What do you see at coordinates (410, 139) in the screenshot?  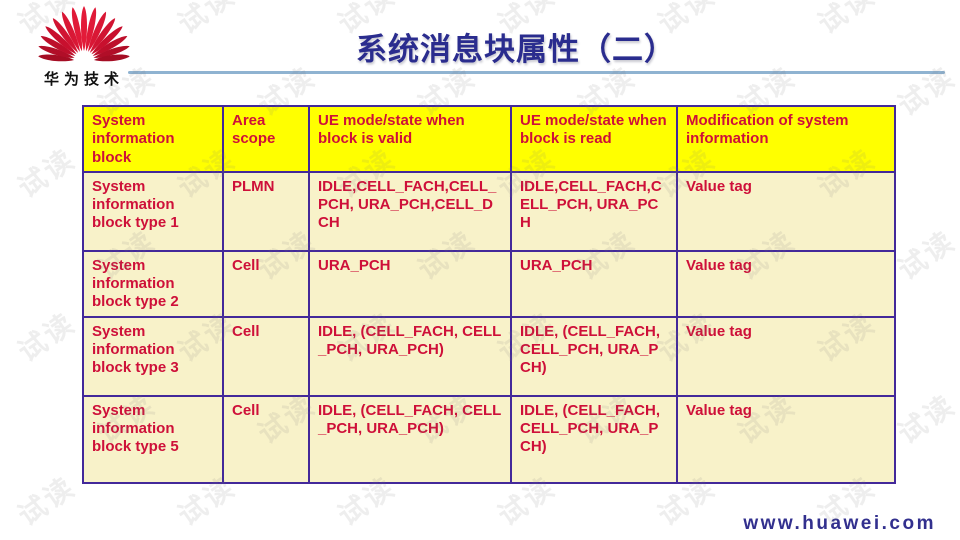 I see `column-header-valid: UE mode/state when block is valid` at bounding box center [410, 139].